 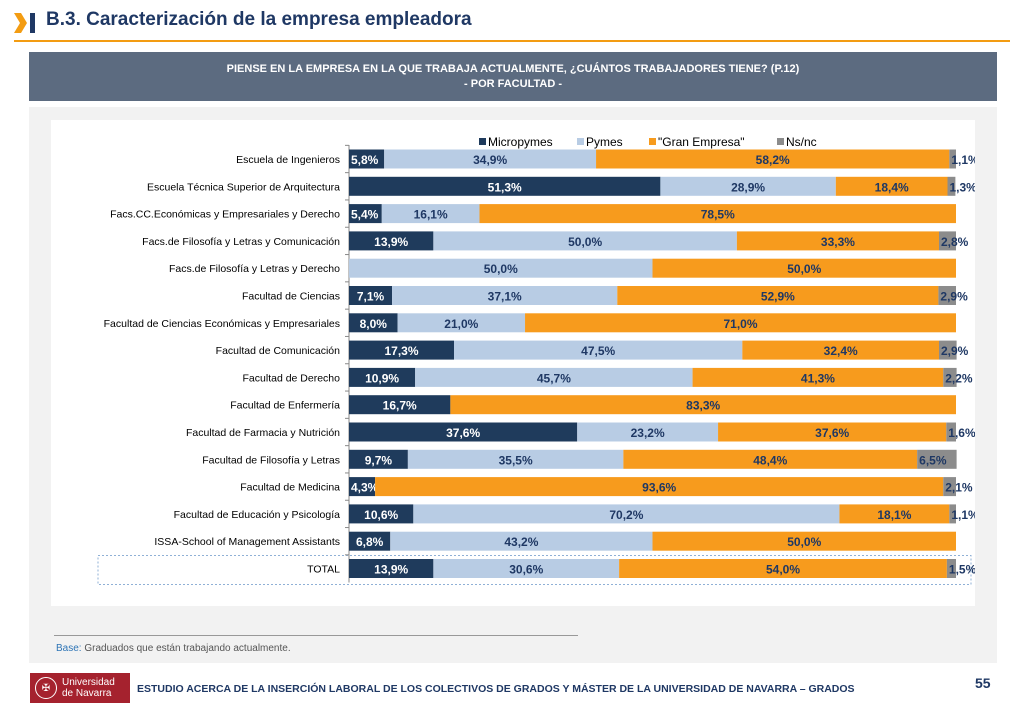 I want to click on data-label: 28,9%, so click(x=748, y=187).